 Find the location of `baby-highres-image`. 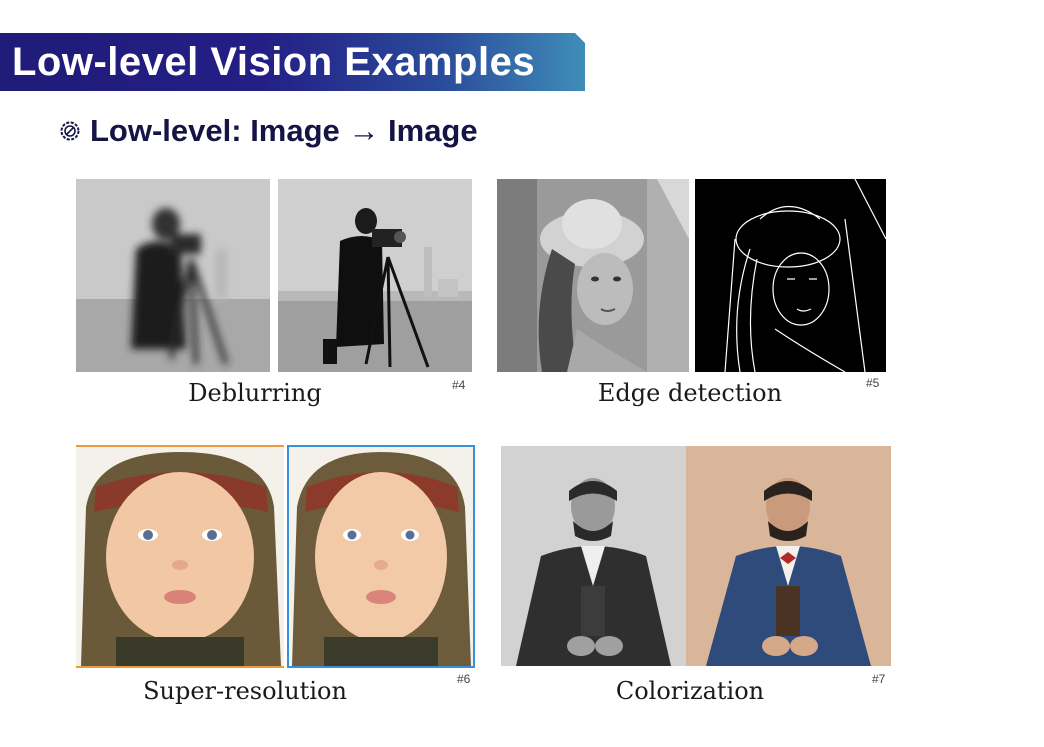

baby-highres-image is located at coordinates (381, 556).